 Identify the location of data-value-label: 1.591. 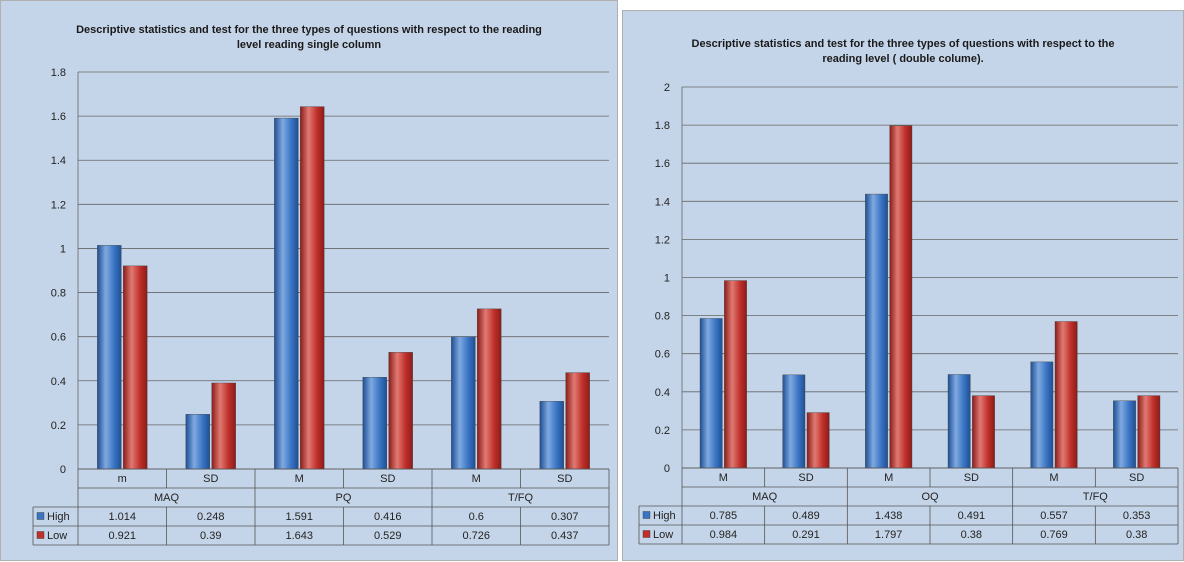
(299, 517).